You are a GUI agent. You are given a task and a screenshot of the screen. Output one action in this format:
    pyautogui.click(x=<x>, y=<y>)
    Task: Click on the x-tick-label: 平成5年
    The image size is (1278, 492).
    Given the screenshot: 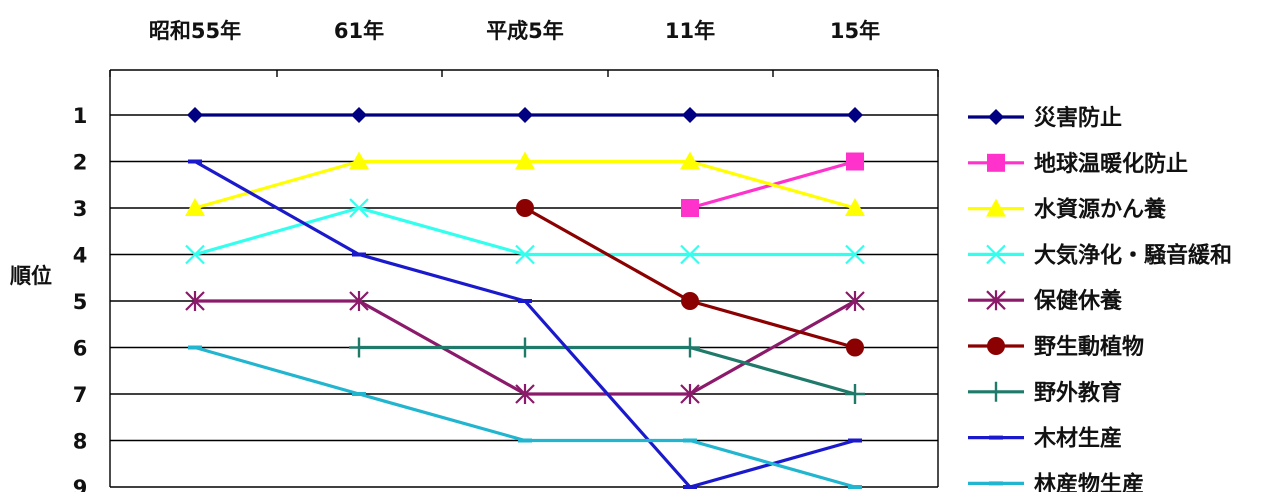 What is the action you would take?
    pyautogui.click(x=525, y=31)
    